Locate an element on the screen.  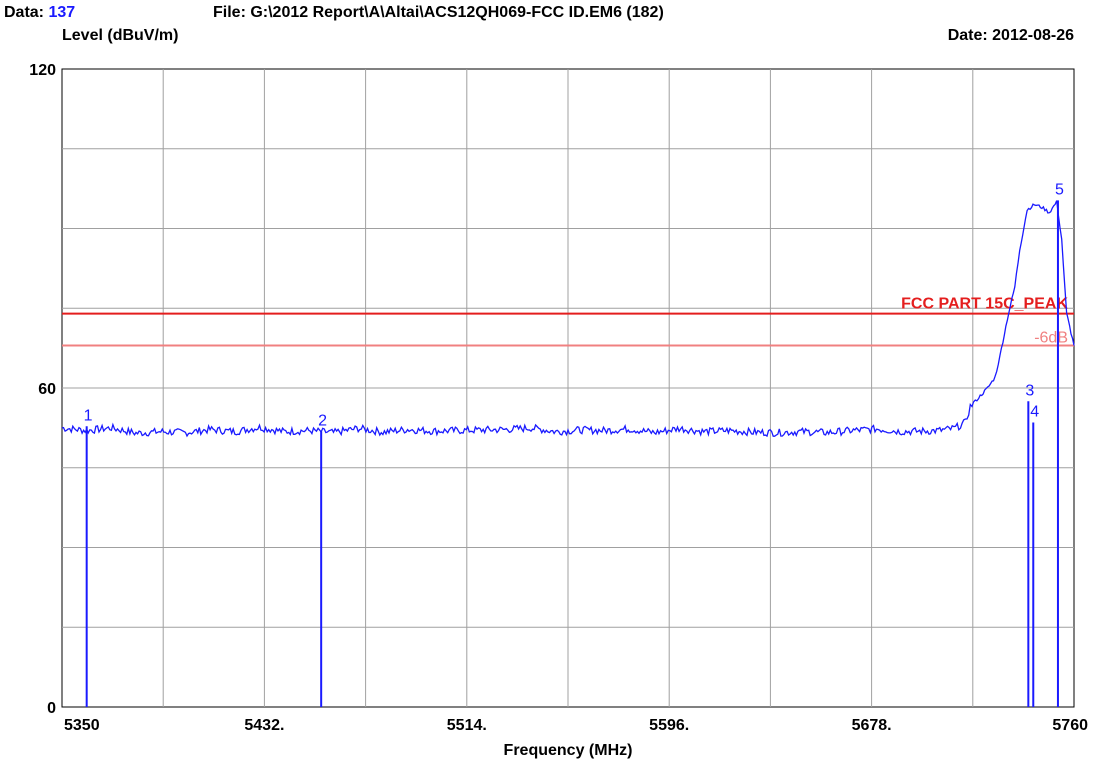
y-tick-label: 120 is located at coordinates (42, 70).